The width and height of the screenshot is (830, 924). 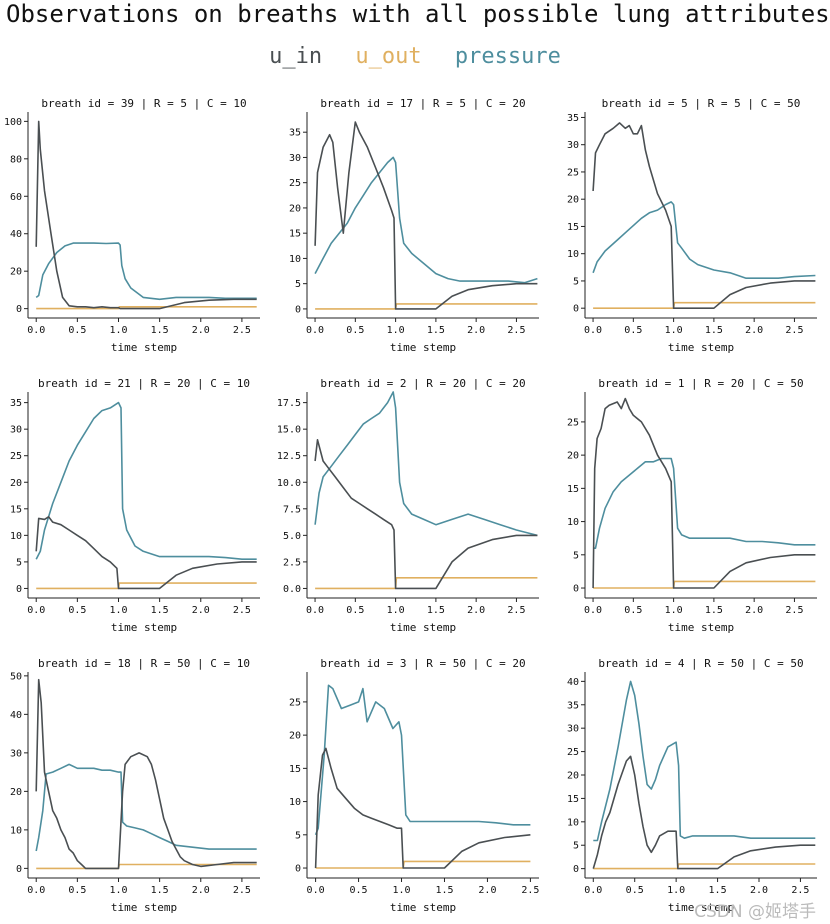 I want to click on y-tick-label: 35, so click(x=16, y=403).